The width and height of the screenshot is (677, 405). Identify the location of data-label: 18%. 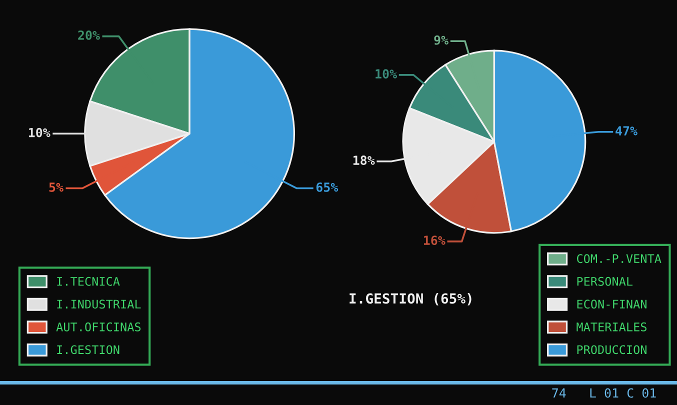
(364, 161).